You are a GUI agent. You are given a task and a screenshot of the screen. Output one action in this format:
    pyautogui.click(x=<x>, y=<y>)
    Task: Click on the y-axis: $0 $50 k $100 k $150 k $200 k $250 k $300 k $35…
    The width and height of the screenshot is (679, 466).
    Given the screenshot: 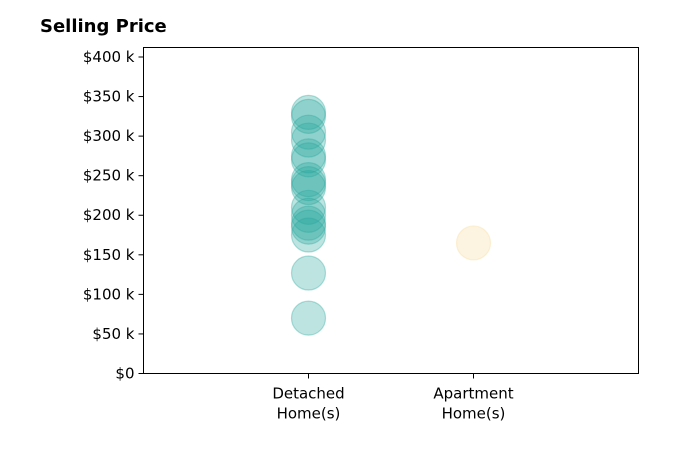 What is the action you would take?
    pyautogui.click(x=113, y=215)
    